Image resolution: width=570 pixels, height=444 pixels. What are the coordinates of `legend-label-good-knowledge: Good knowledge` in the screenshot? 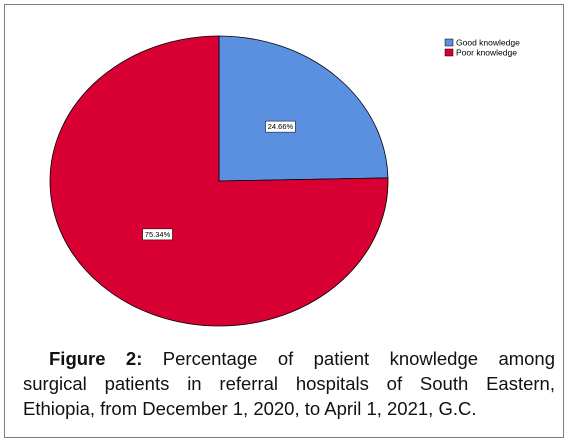 It's located at (488, 43).